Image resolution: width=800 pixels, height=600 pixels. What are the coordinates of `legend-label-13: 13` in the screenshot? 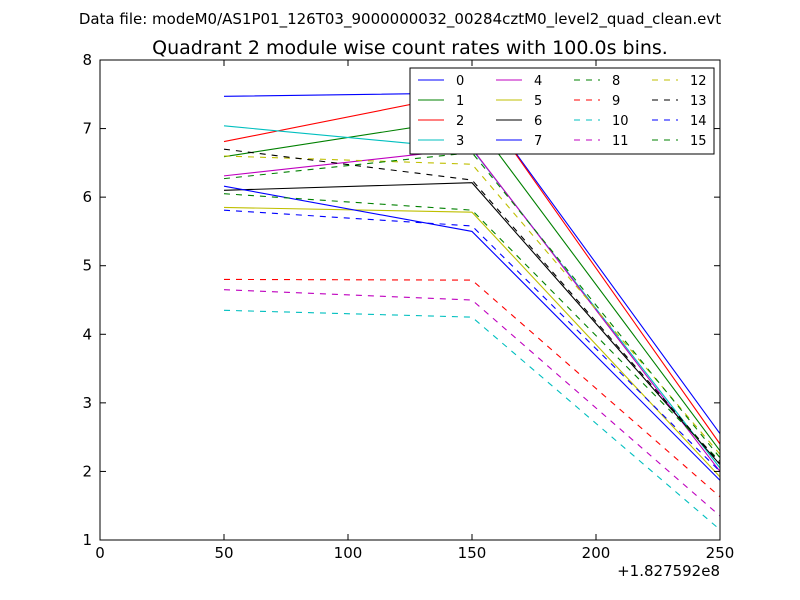 It's located at (698, 101).